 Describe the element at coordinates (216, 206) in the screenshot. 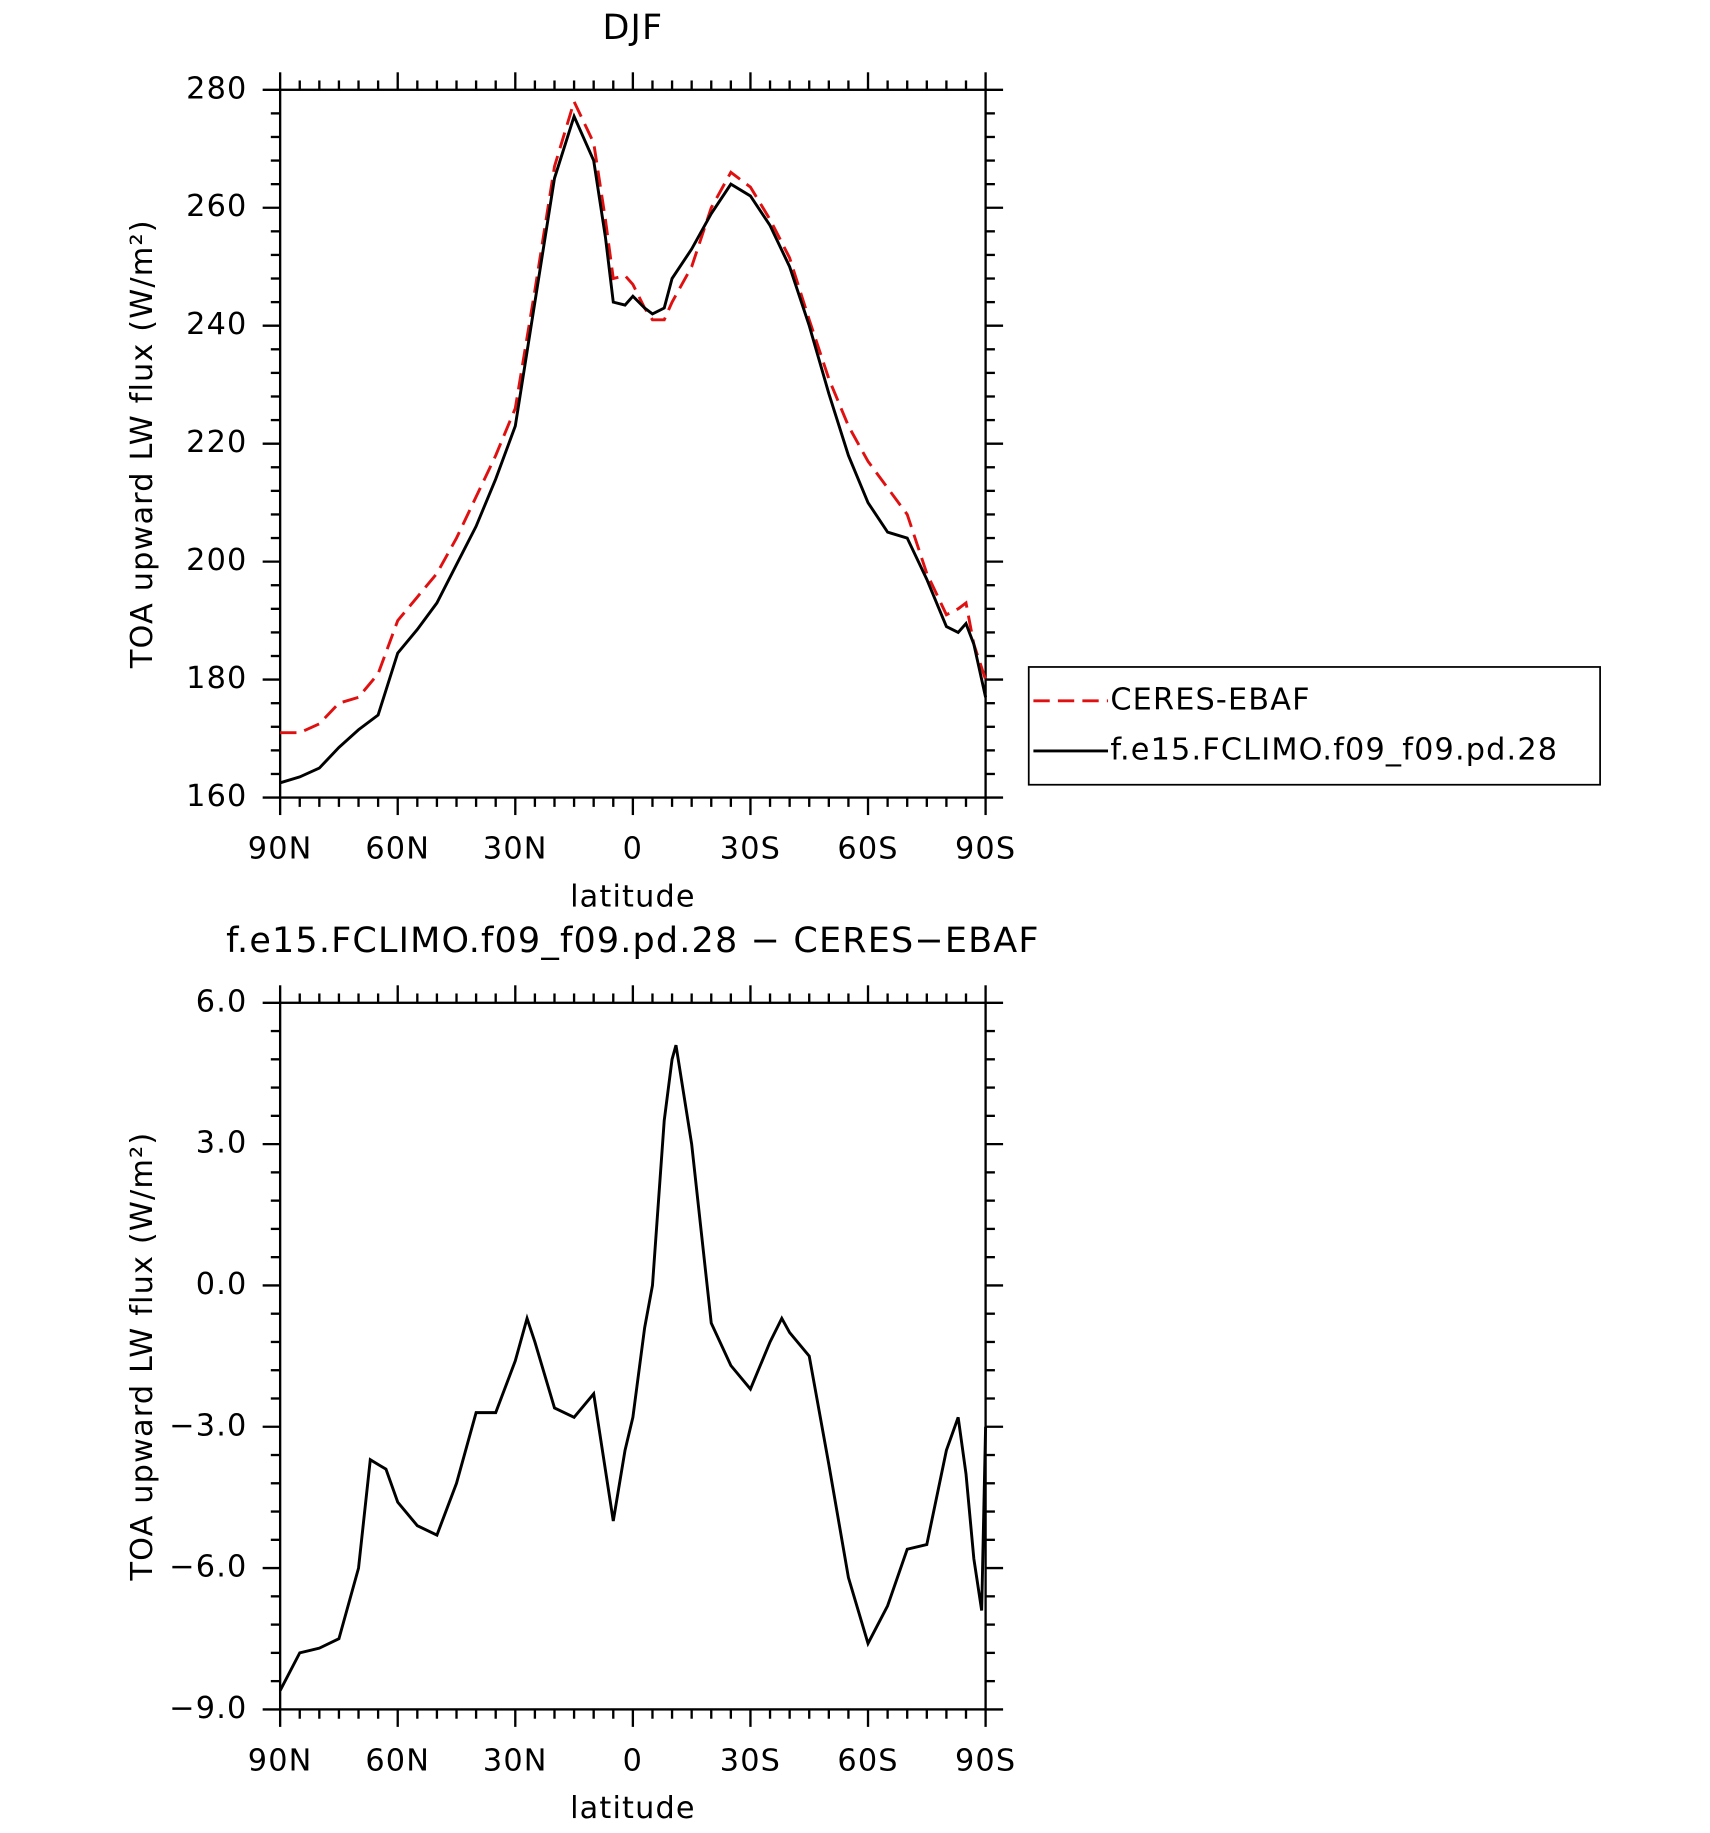

I see `y-tick-label: 260` at that location.